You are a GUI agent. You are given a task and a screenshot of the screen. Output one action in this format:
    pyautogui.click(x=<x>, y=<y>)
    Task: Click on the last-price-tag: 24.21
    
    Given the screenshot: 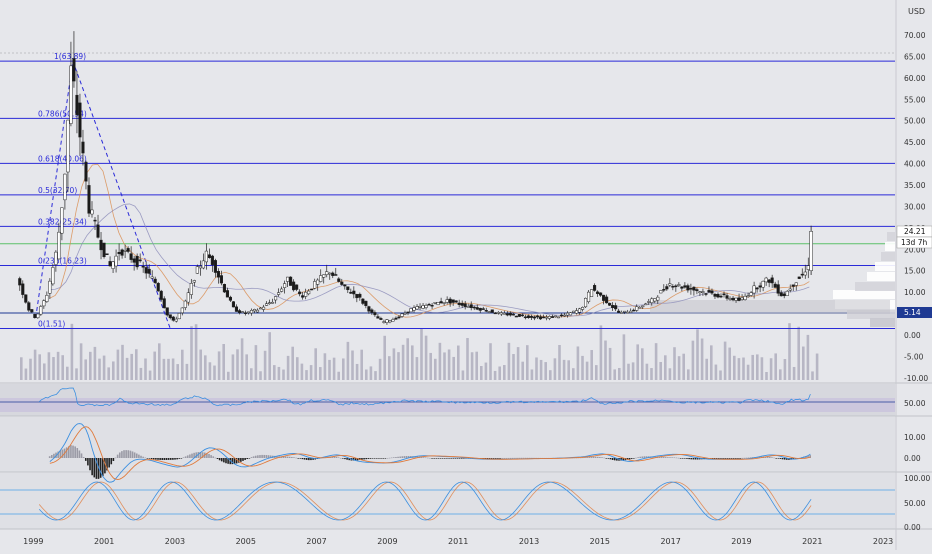 What is the action you would take?
    pyautogui.click(x=914, y=231)
    